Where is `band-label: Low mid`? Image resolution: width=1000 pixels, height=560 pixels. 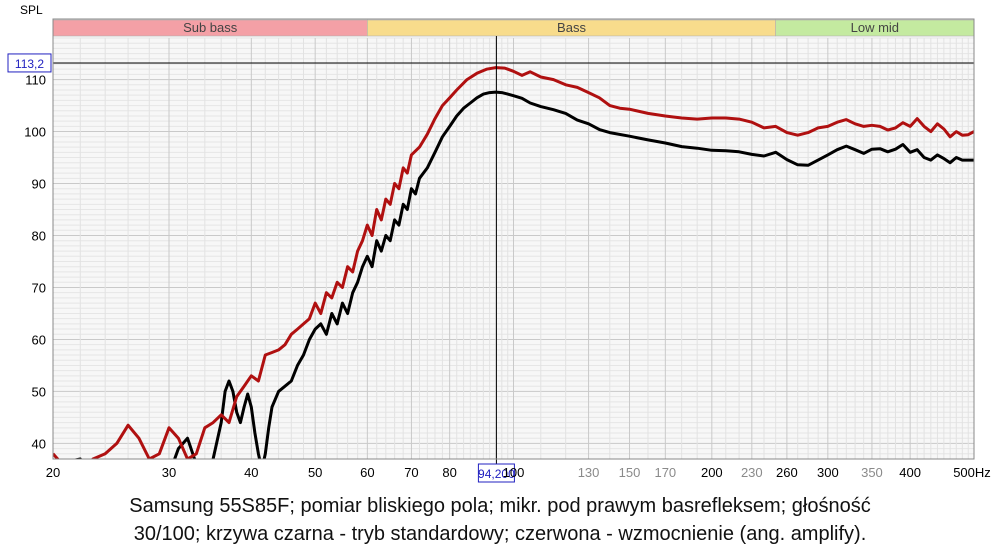
band-label: Low mid is located at coordinates (875, 27).